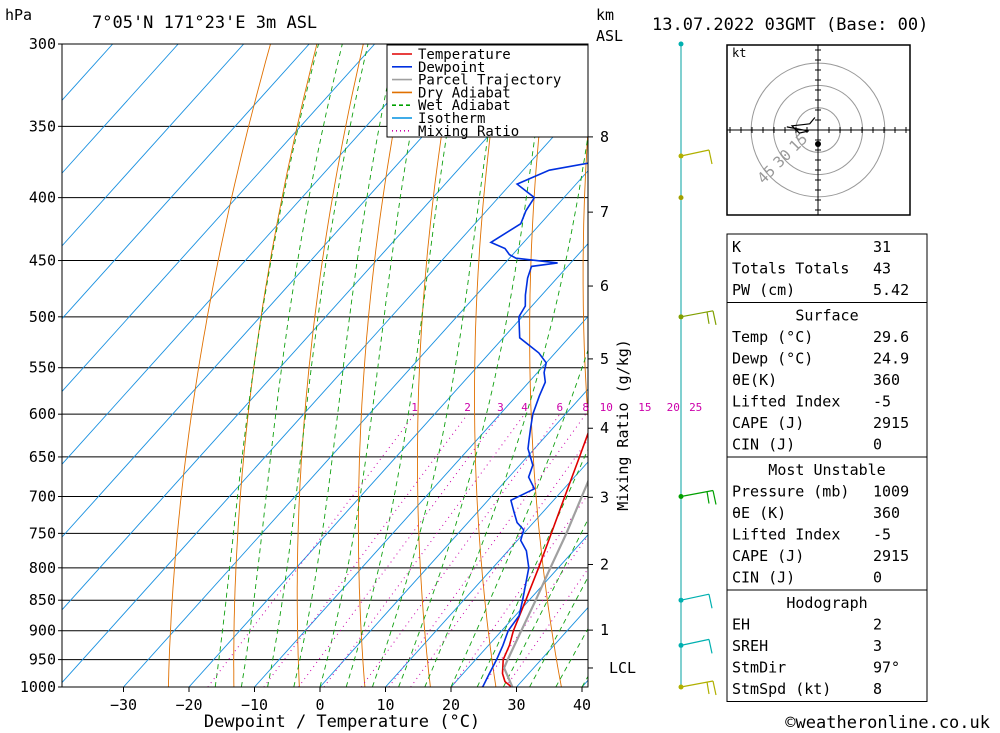 This screenshot has height=733, width=1000. Describe the element at coordinates (42, 568) in the screenshot. I see `pressure-tick-label: 800` at that location.